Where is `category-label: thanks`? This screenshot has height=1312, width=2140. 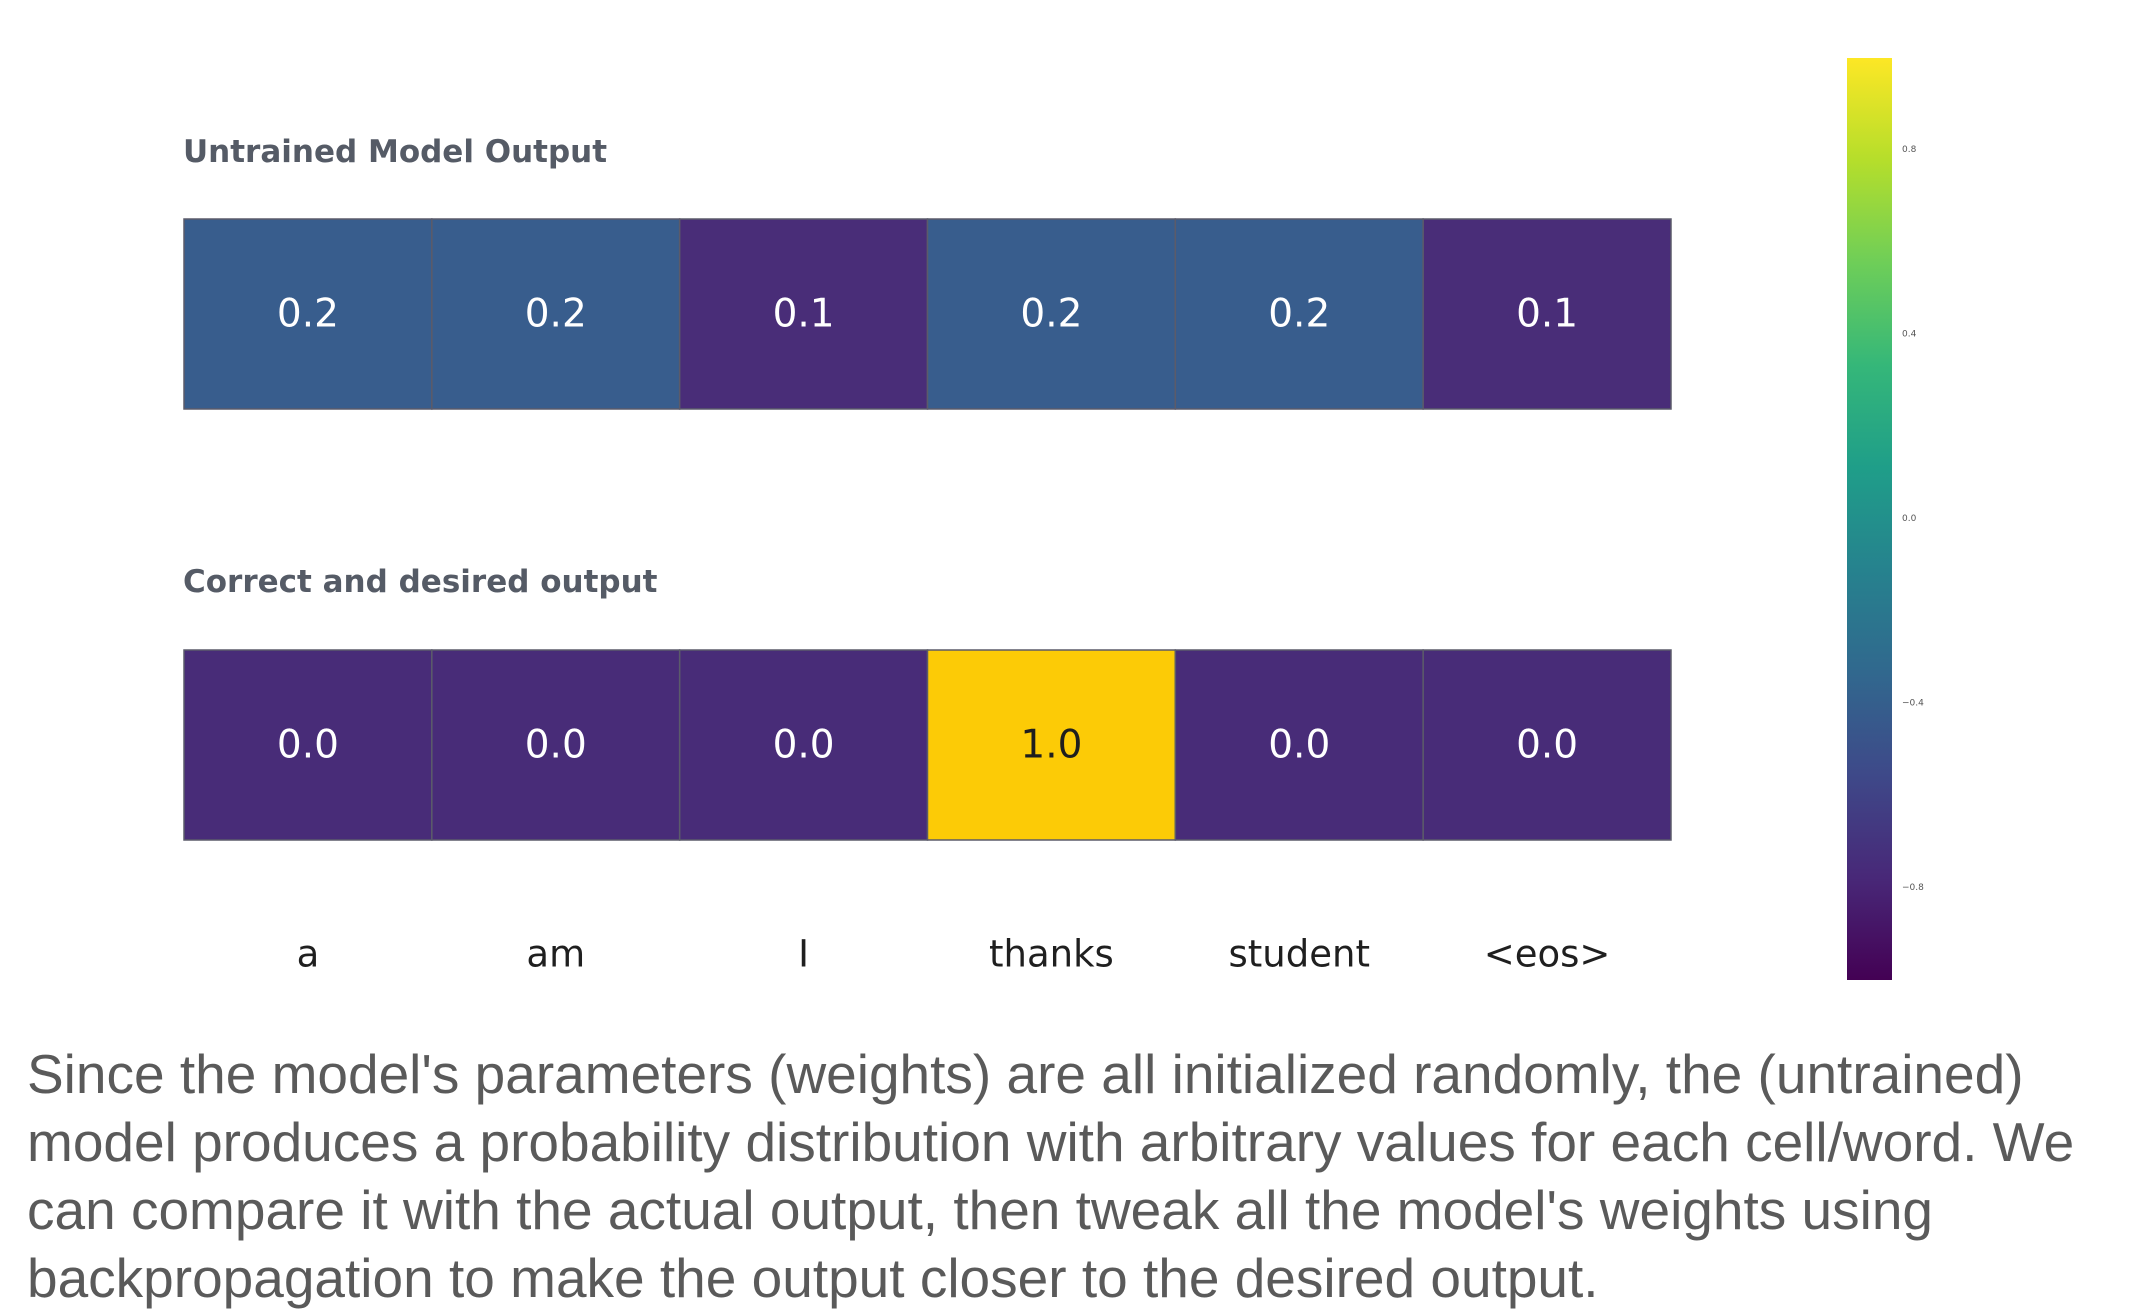
category-label: thanks is located at coordinates (1051, 954).